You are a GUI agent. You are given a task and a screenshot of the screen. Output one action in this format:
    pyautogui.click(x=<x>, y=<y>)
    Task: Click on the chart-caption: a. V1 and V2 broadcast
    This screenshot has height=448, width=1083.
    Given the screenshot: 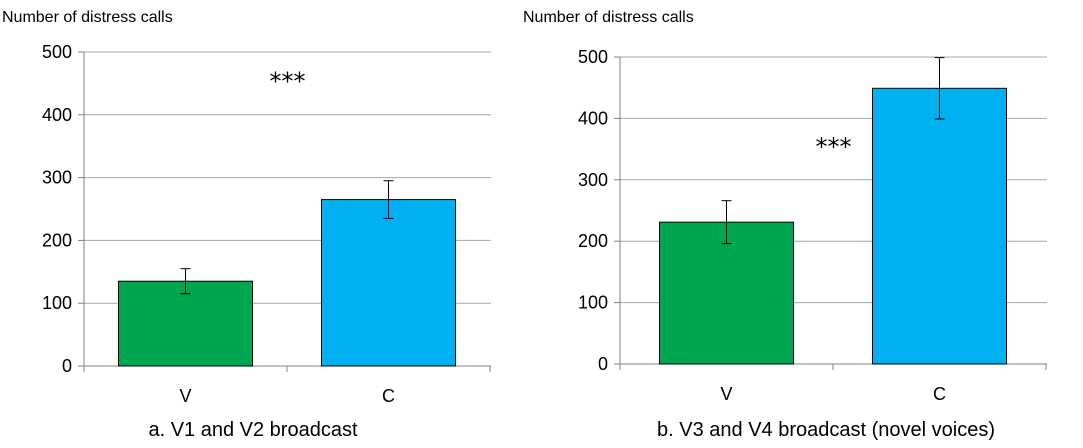 What is the action you would take?
    pyautogui.click(x=252, y=430)
    